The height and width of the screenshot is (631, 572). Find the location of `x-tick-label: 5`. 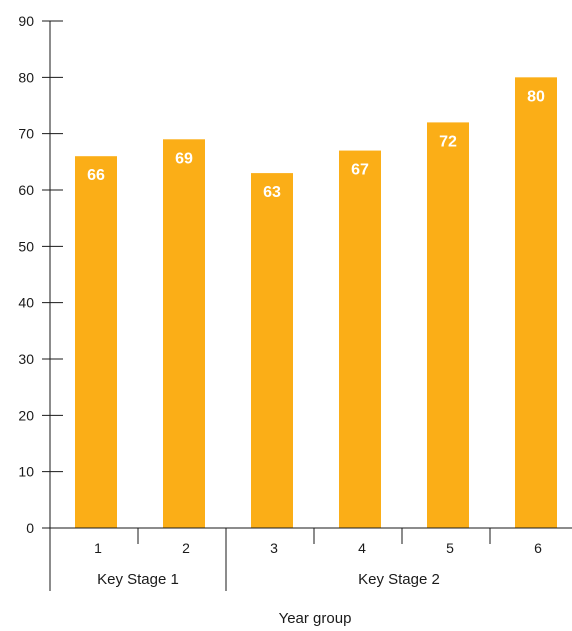

x-tick-label: 5 is located at coordinates (450, 548).